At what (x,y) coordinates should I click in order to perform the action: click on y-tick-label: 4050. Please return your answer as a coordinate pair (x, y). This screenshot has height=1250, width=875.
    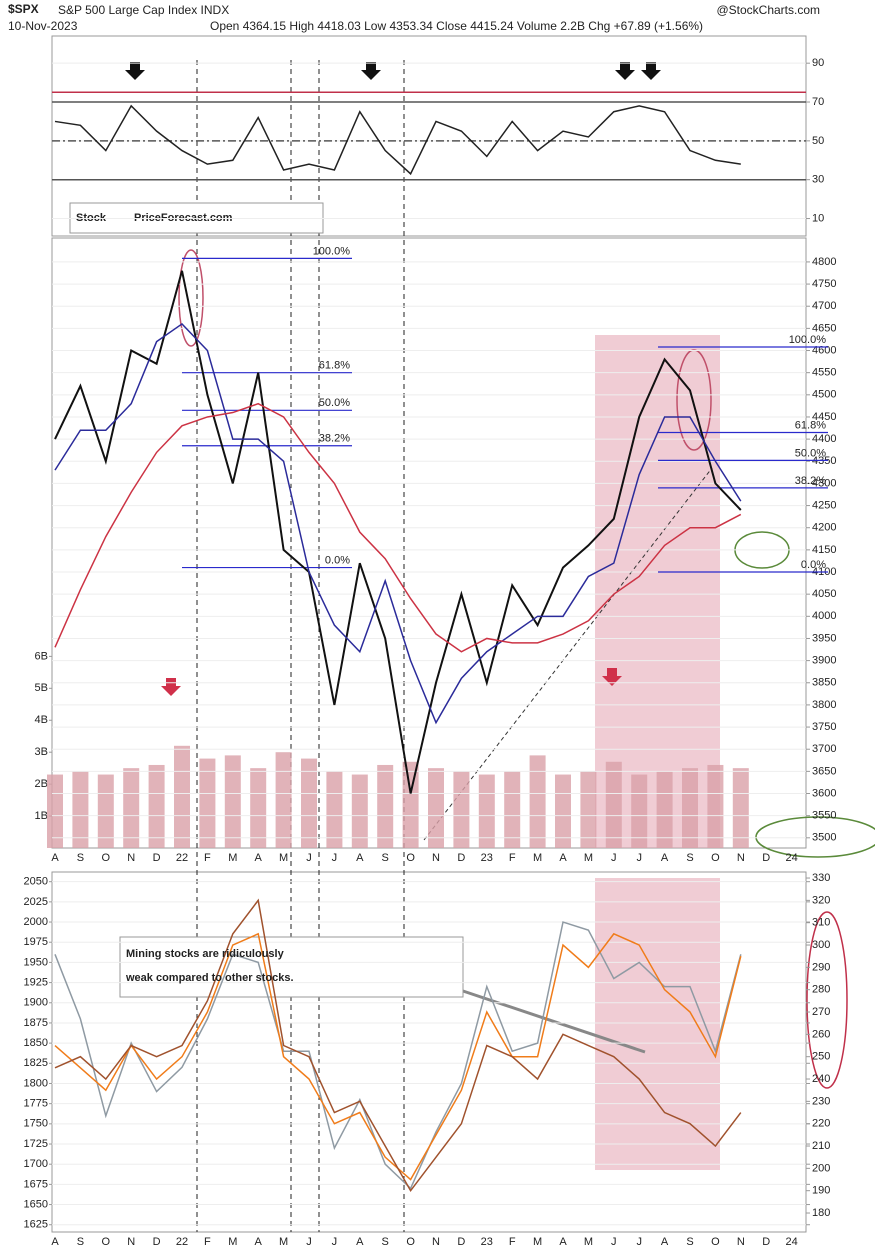
    Looking at the image, I should click on (824, 594).